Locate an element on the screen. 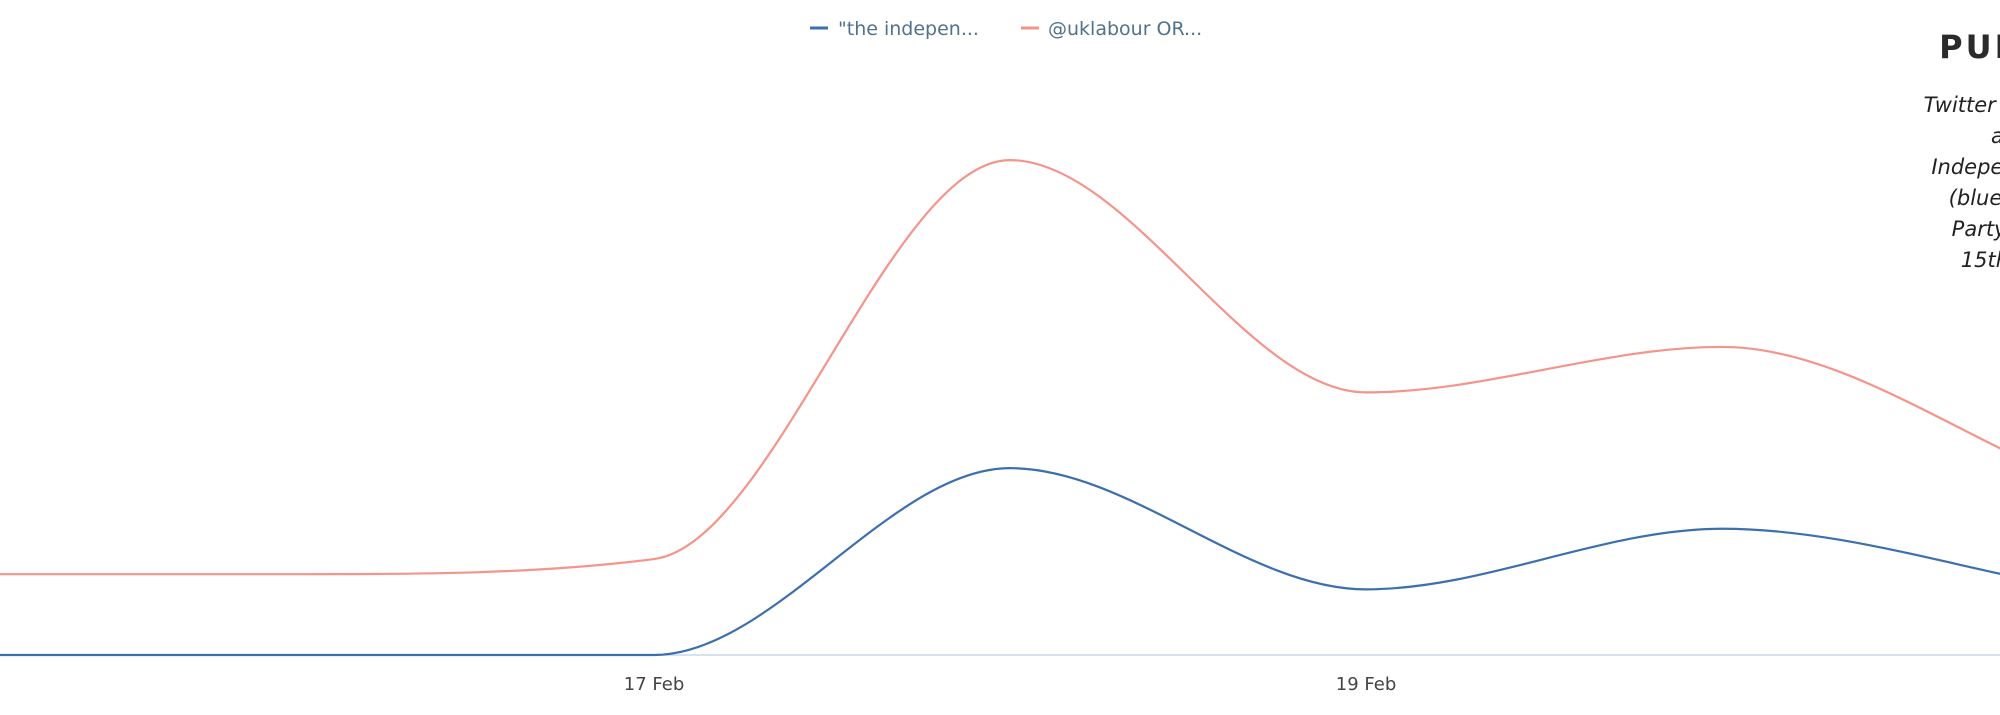  x-tick-label: 19 Feb is located at coordinates (1366, 684).